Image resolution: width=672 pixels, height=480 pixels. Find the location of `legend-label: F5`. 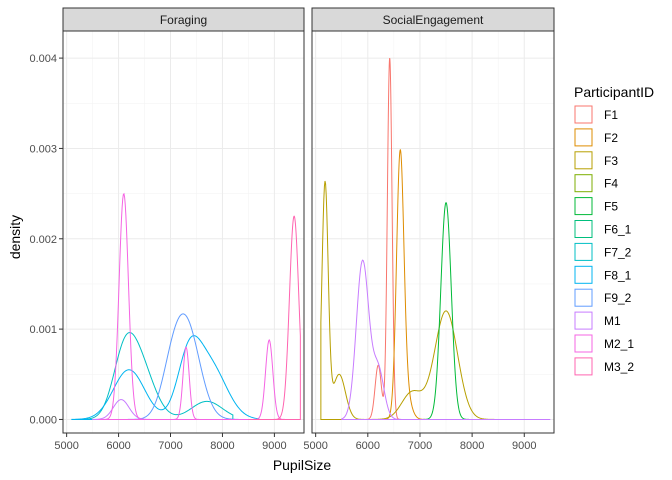

legend-label: F5 is located at coordinates (611, 207).